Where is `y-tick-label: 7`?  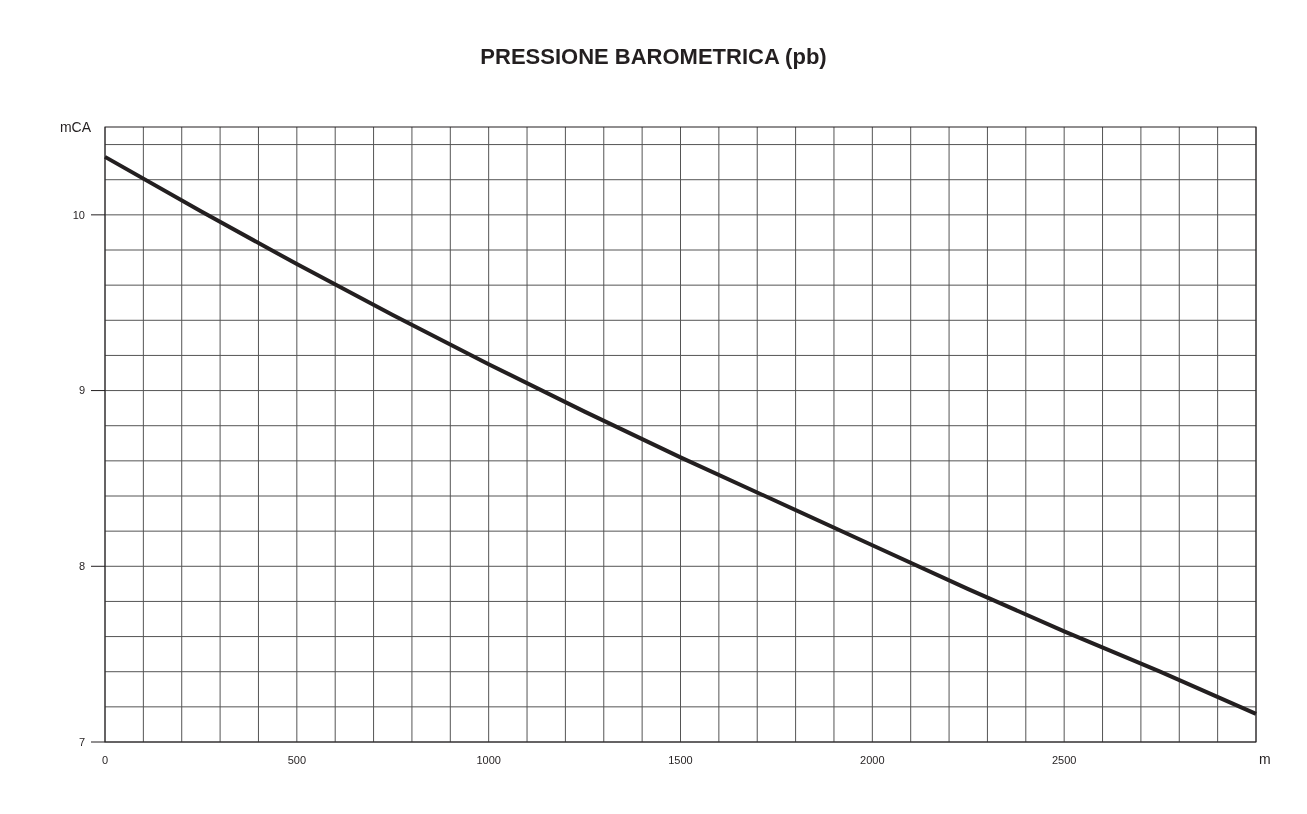
y-tick-label: 7 is located at coordinates (81, 741).